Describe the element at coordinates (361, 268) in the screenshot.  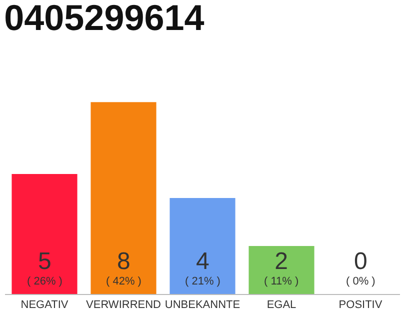
I see `data-label: 0 ( 0% )` at that location.